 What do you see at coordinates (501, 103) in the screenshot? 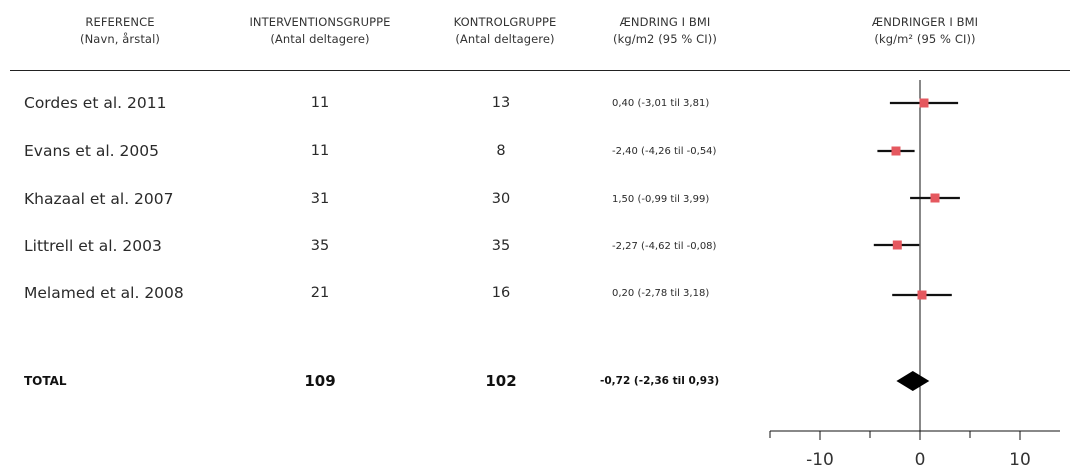
I see `row-control-n: 13` at bounding box center [501, 103].